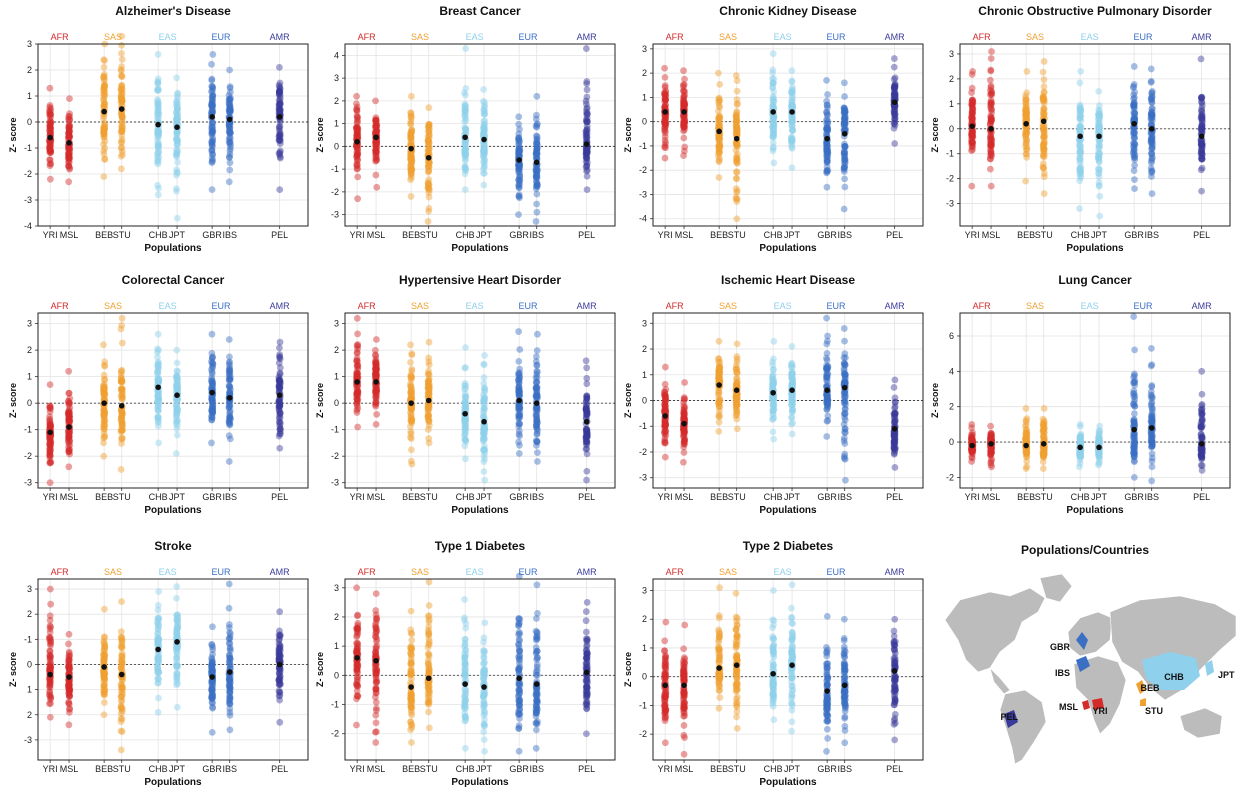 The image size is (1239, 789). I want to click on y-axis-label: Z- score, so click(935, 400).